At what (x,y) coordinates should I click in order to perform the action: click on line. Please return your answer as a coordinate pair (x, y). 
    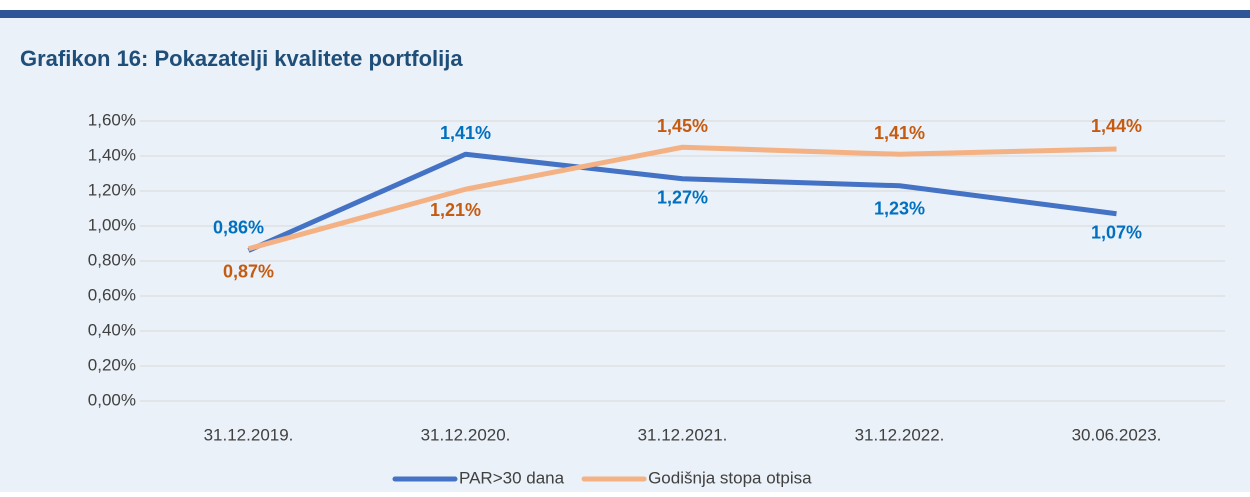
    Looking at the image, I should click on (682, 202).